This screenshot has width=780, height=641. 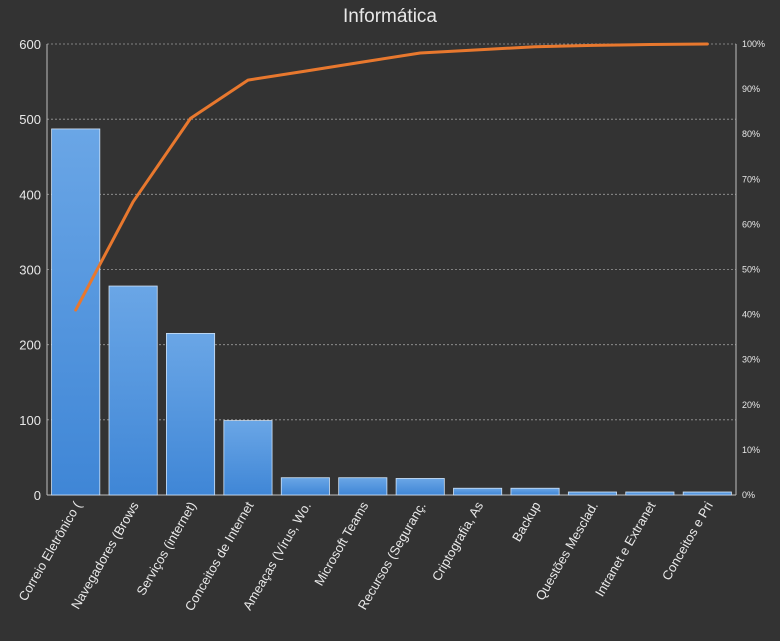 What do you see at coordinates (751, 270) in the screenshot?
I see `y2-tick-label: 50%` at bounding box center [751, 270].